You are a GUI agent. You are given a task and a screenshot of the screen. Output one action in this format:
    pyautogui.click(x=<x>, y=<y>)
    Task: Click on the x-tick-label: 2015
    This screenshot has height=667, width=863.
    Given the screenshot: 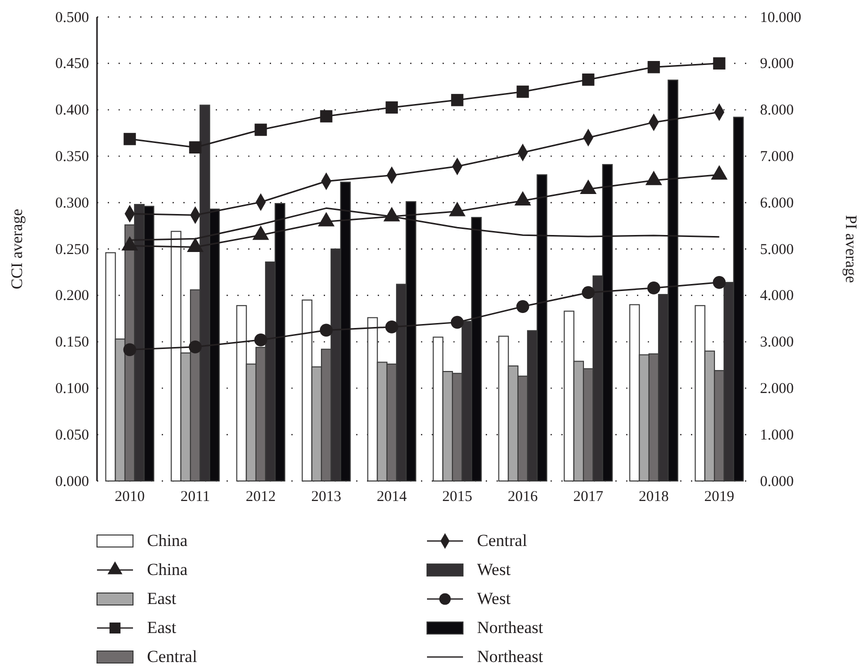 What is the action you would take?
    pyautogui.click(x=457, y=497)
    